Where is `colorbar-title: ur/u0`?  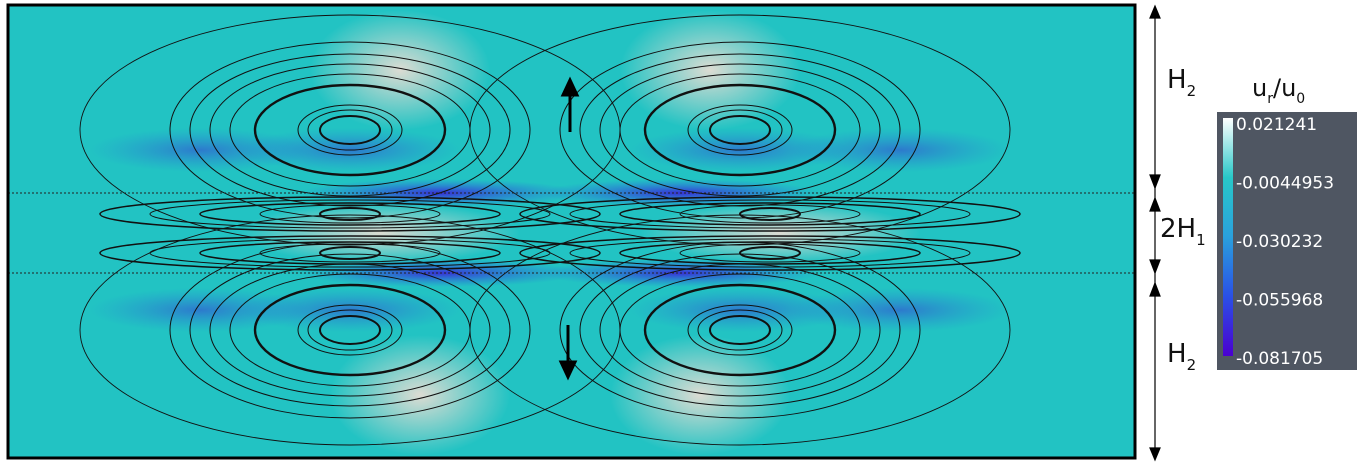
colorbar-title: ur/u0 is located at coordinates (1278, 90).